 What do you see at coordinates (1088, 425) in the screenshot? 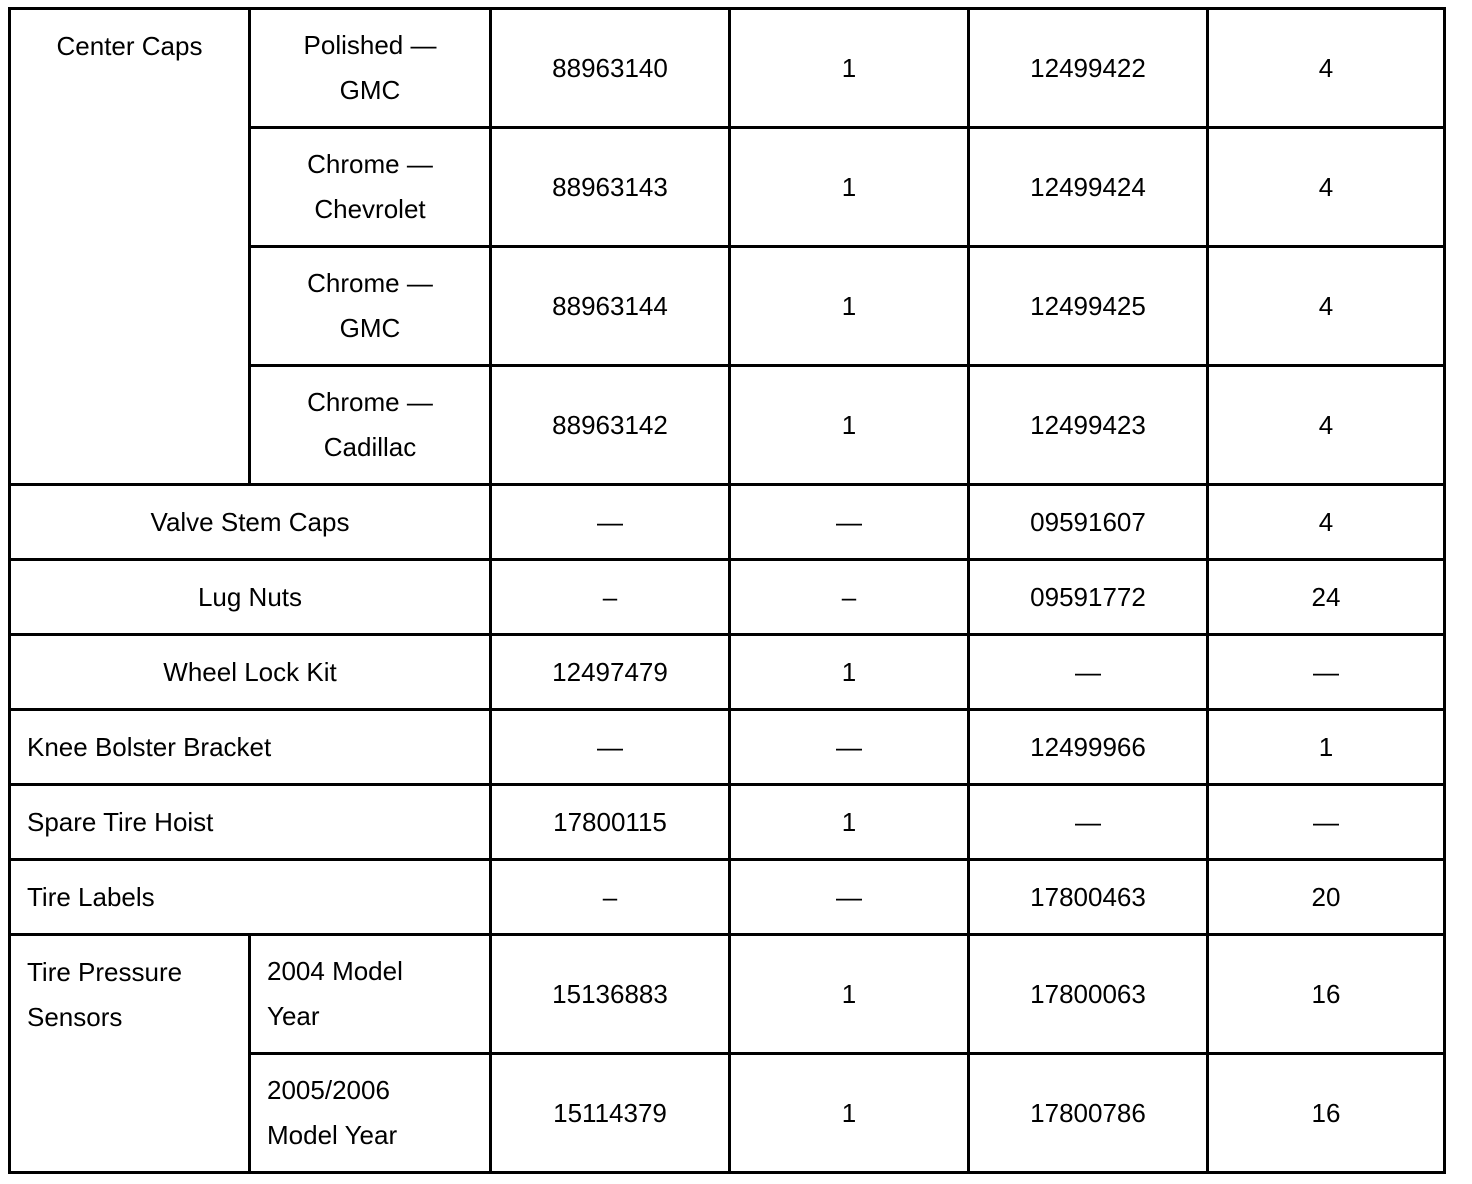
I see `table-cell: 12499423` at bounding box center [1088, 425].